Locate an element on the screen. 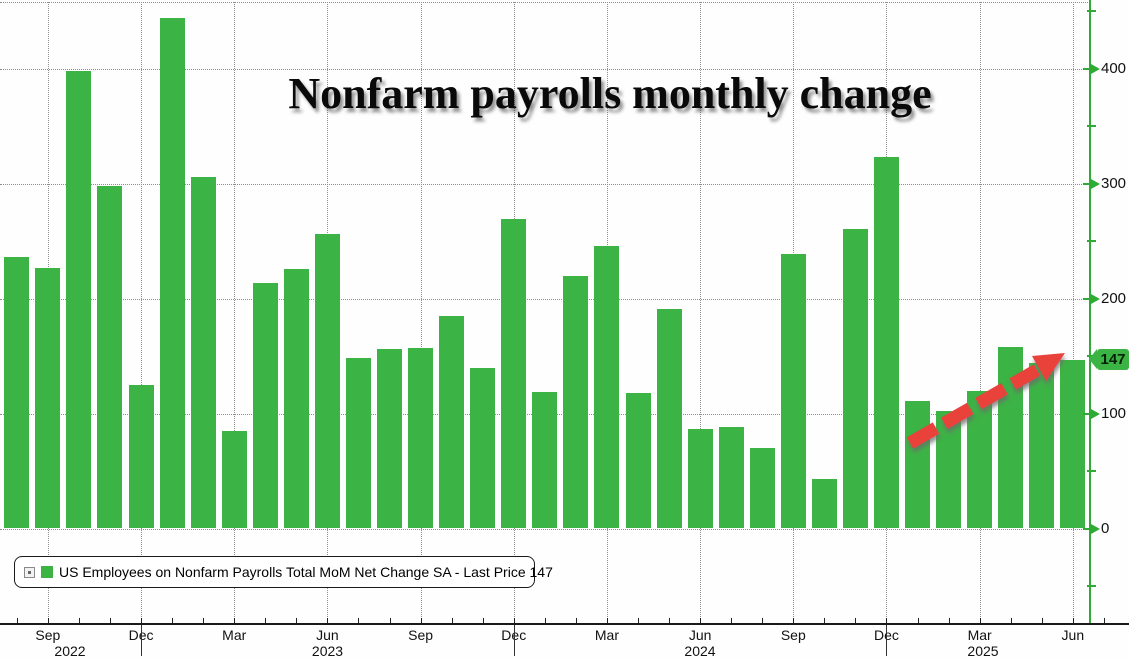 This screenshot has height=659, width=1129. bar-oct-2022 is located at coordinates (79, 300).